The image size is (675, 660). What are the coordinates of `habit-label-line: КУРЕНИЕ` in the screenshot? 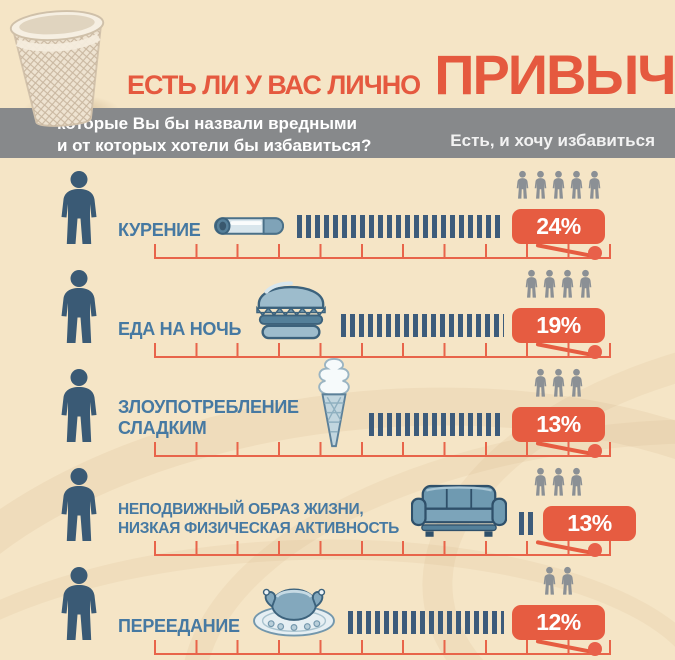 It's located at (159, 229).